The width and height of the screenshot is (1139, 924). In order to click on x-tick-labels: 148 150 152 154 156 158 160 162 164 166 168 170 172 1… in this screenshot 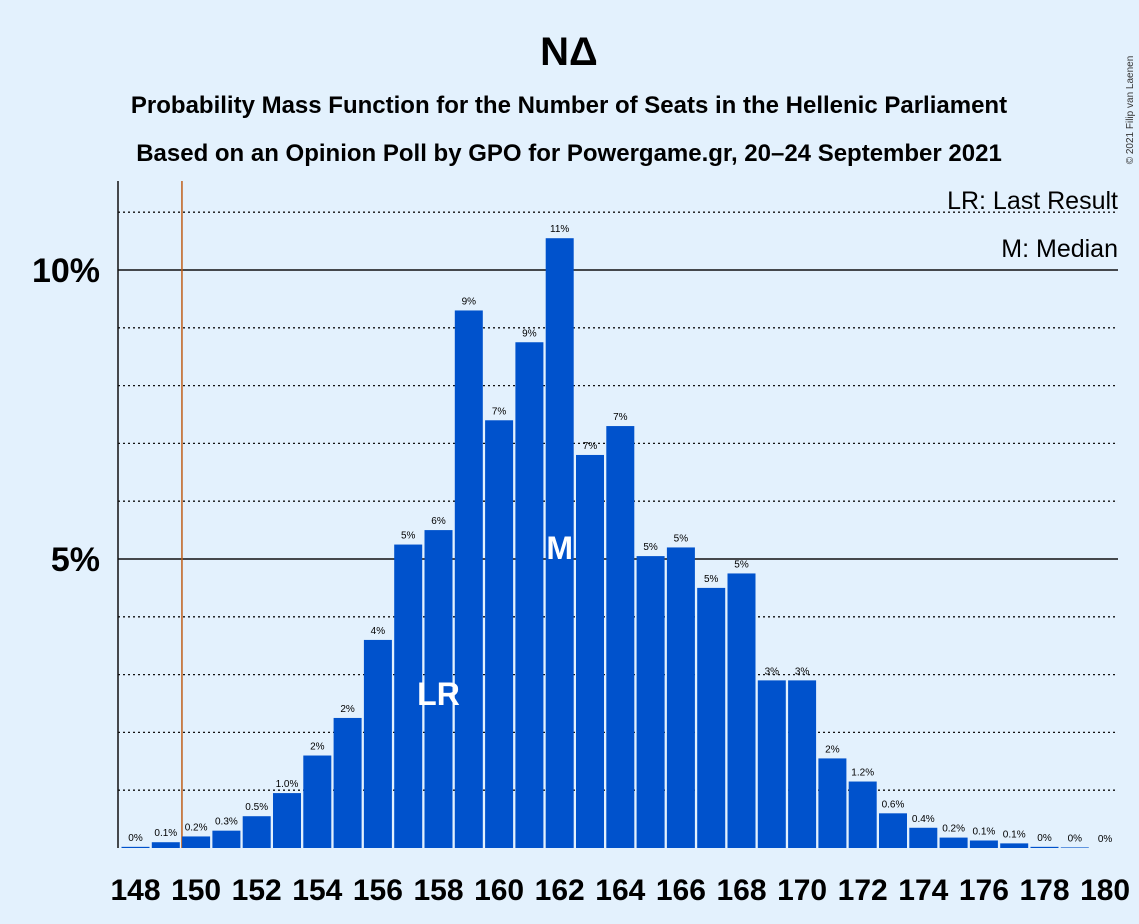, I will do `click(620, 890)`.